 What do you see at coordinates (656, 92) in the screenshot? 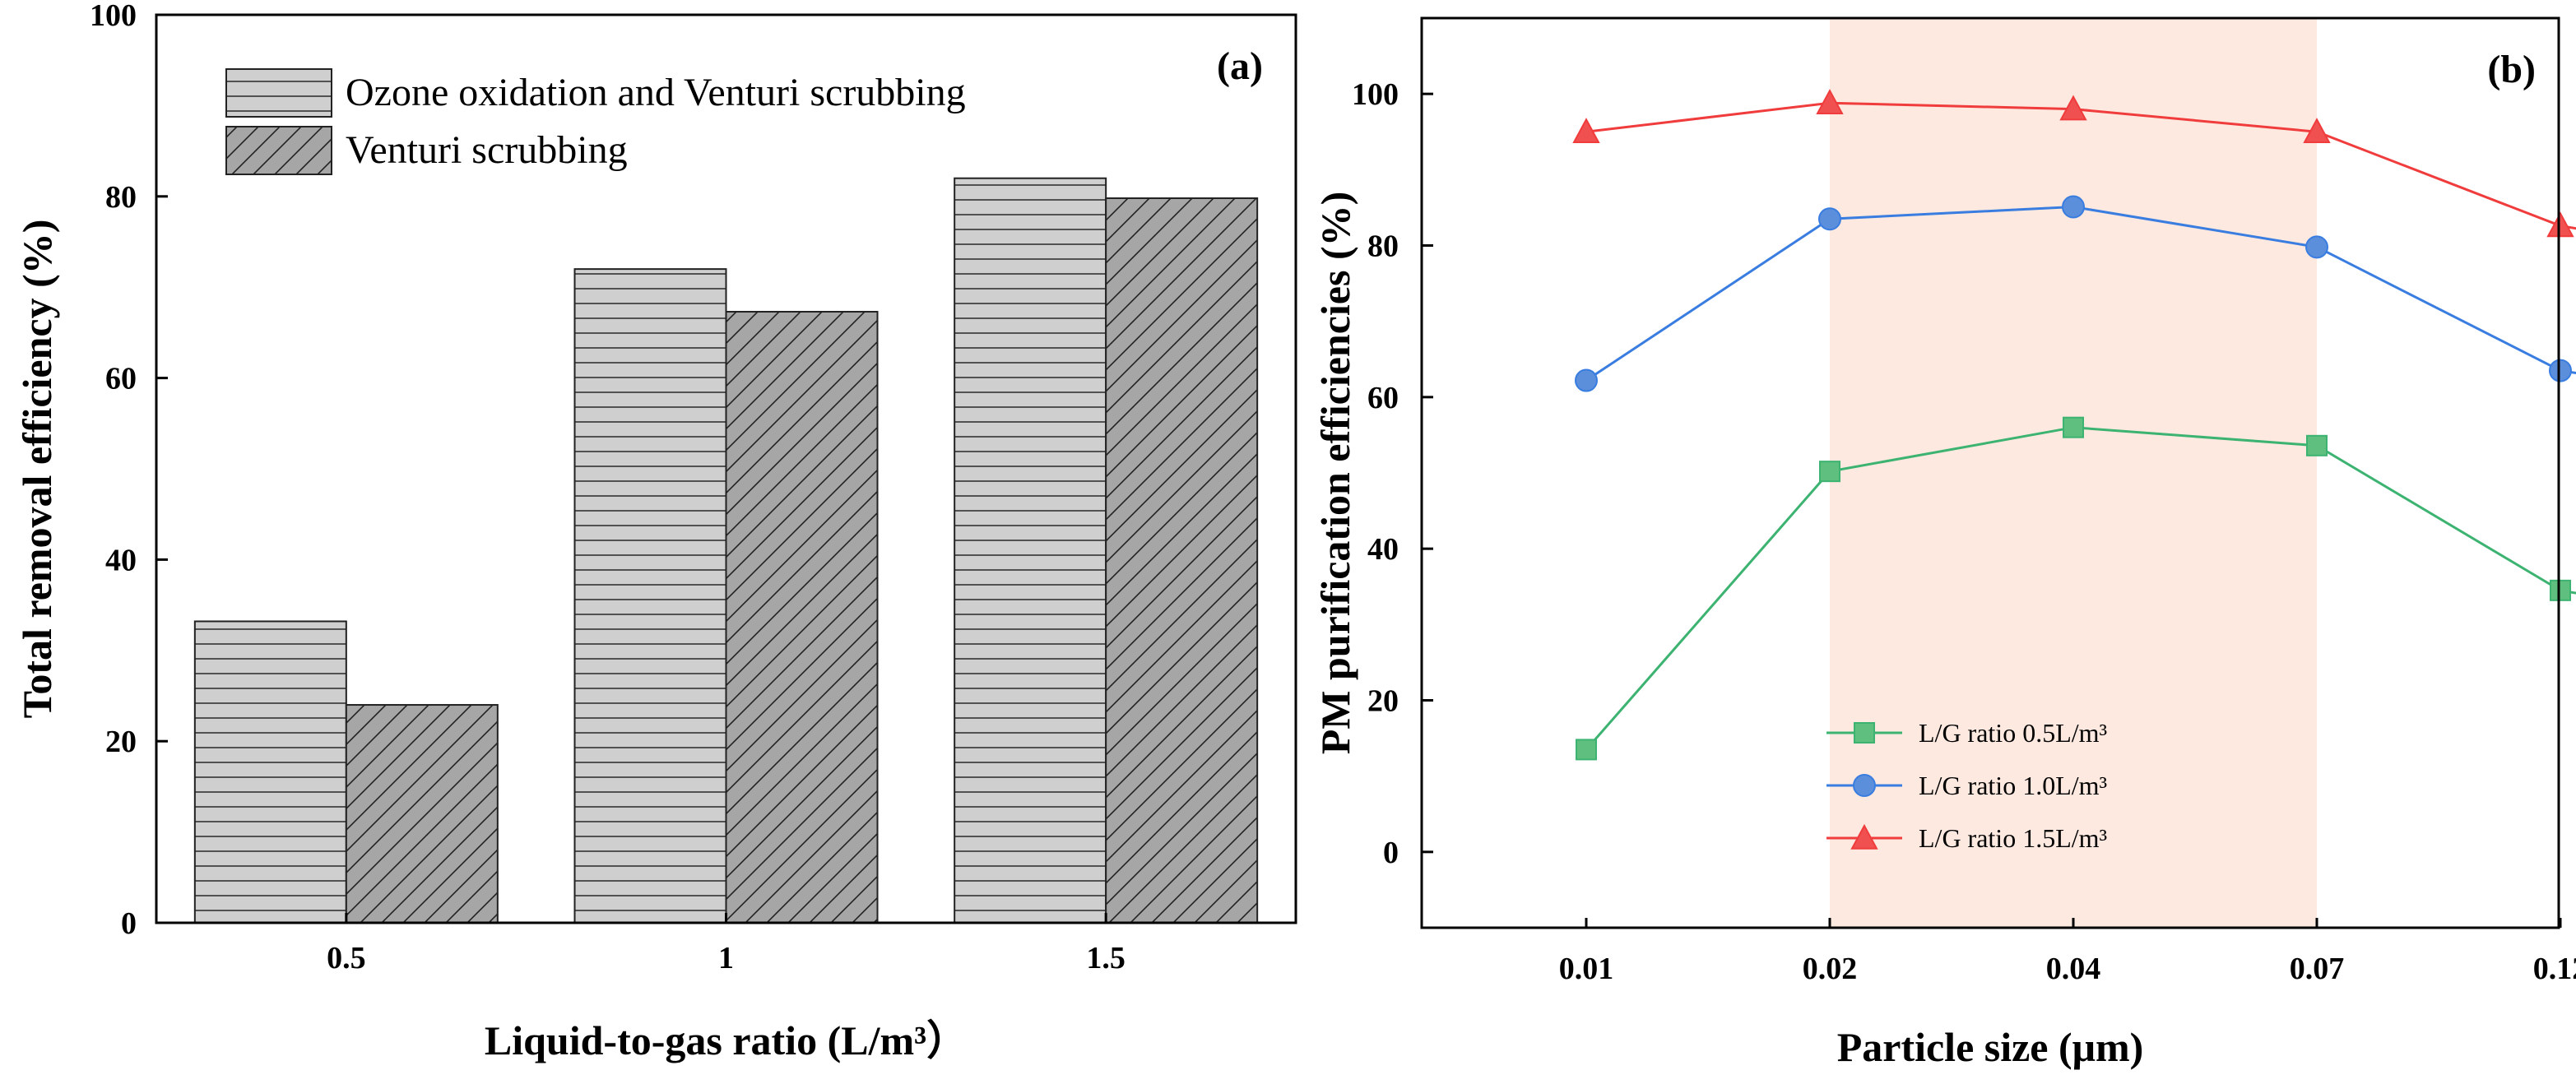
I see `legend-label: Ozone oxidation and Venturi scrubbing` at bounding box center [656, 92].